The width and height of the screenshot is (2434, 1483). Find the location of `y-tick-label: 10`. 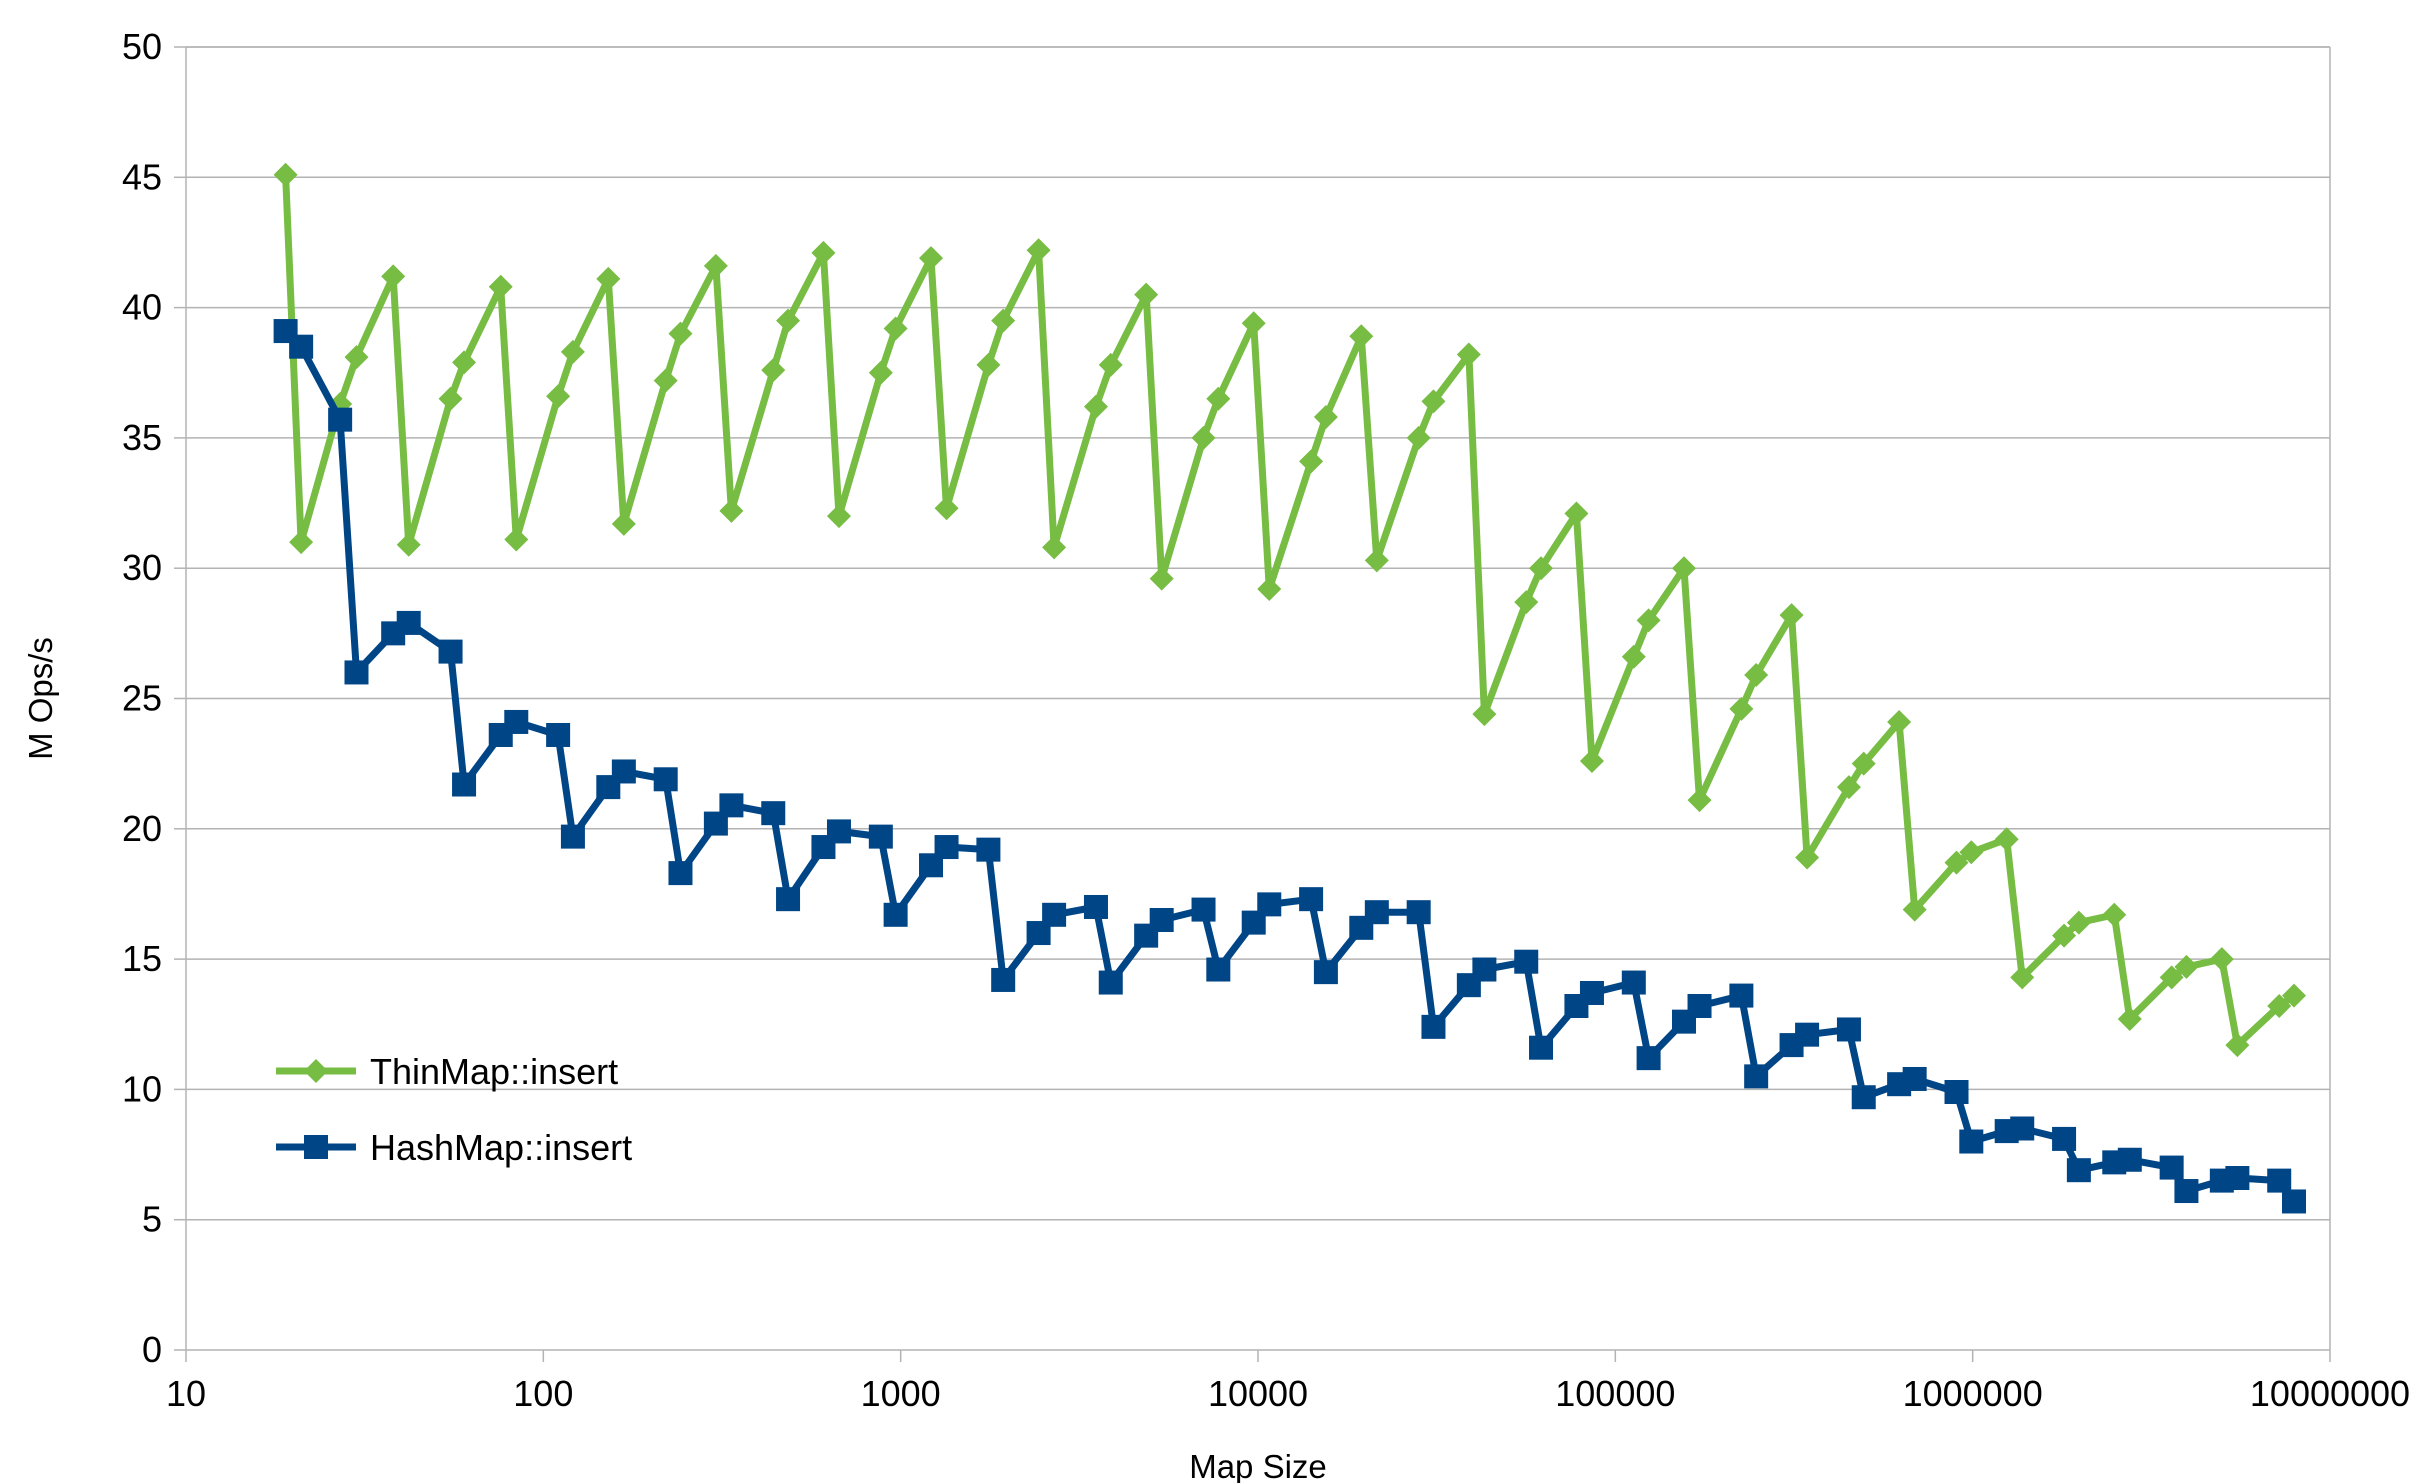

y-tick-label: 10 is located at coordinates (142, 1088).